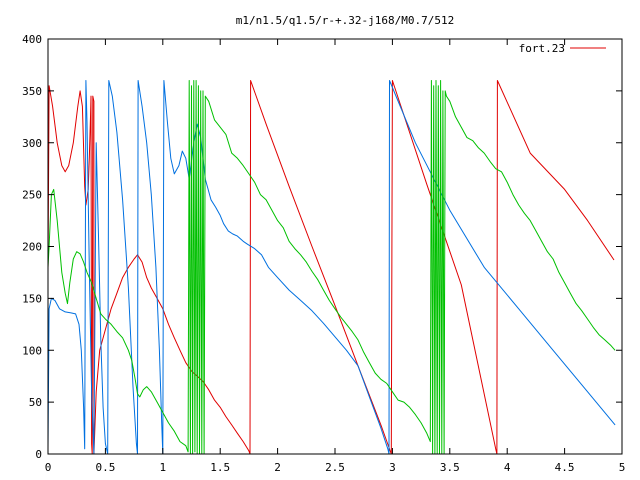 The image size is (640, 480). Describe the element at coordinates (507, 467) in the screenshot. I see `x-tick-label: 4` at that location.